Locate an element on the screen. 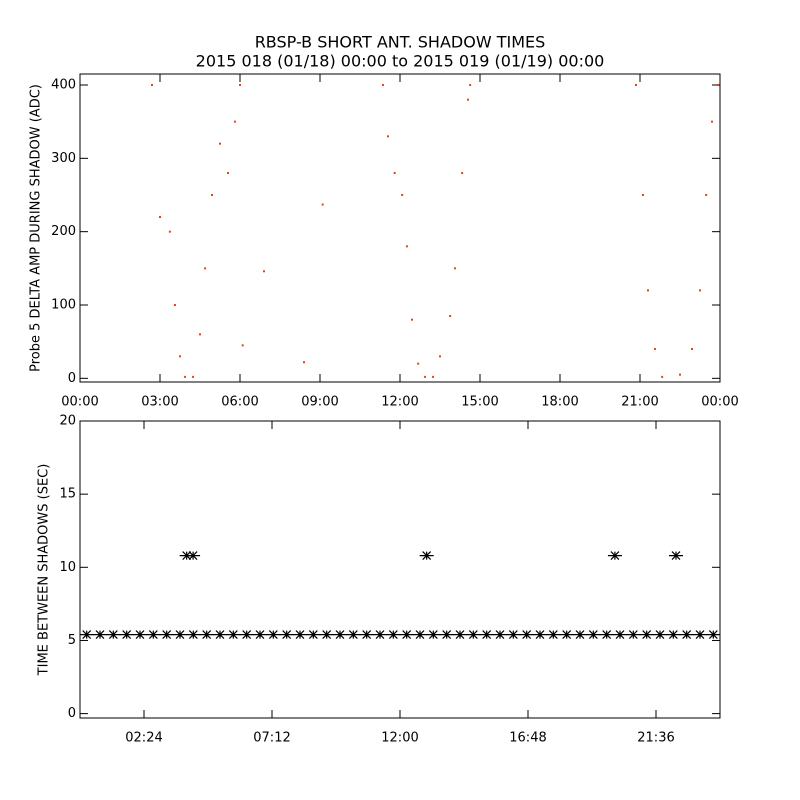  x-tick-label: 12:00 is located at coordinates (399, 738).